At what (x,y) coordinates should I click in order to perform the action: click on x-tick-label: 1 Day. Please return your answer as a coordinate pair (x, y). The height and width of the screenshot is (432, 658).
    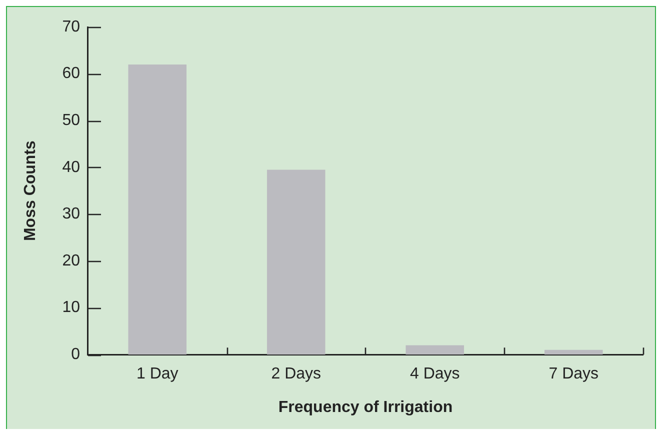
    Looking at the image, I should click on (157, 374).